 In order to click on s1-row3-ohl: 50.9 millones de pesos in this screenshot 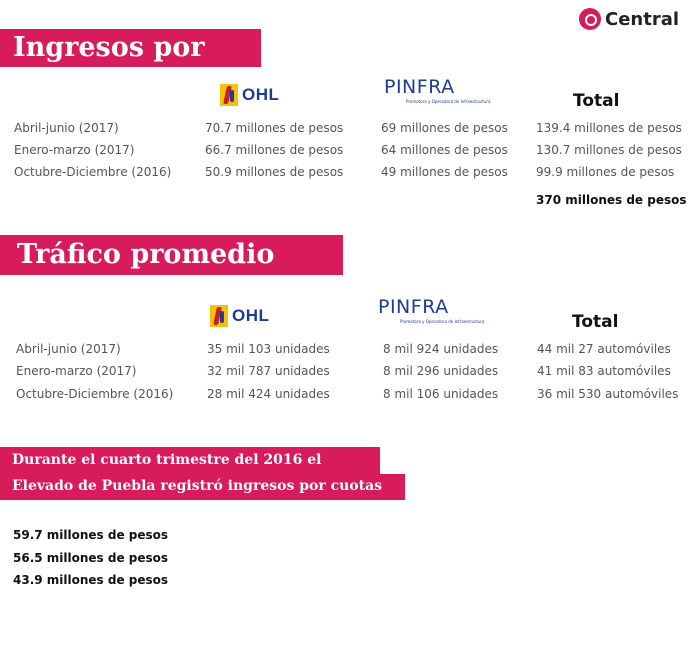, I will do `click(274, 172)`.